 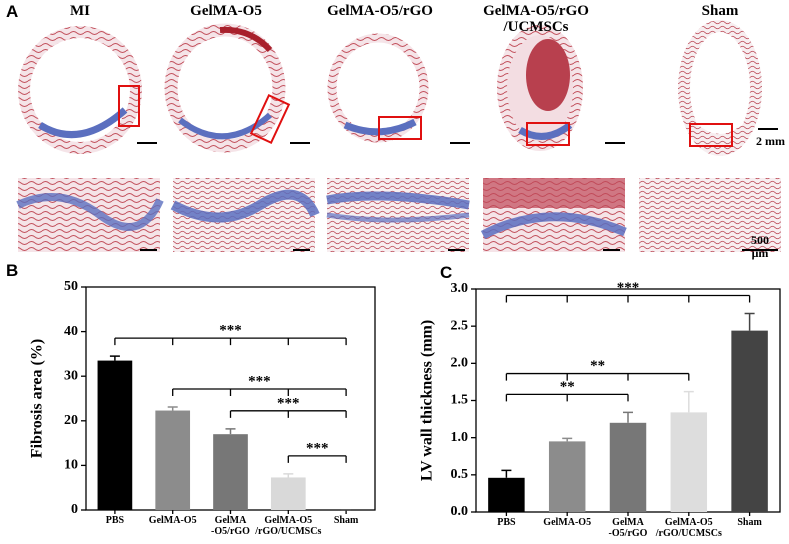 What do you see at coordinates (460, 511) in the screenshot?
I see `y-tick-label: 0.0` at bounding box center [460, 511].